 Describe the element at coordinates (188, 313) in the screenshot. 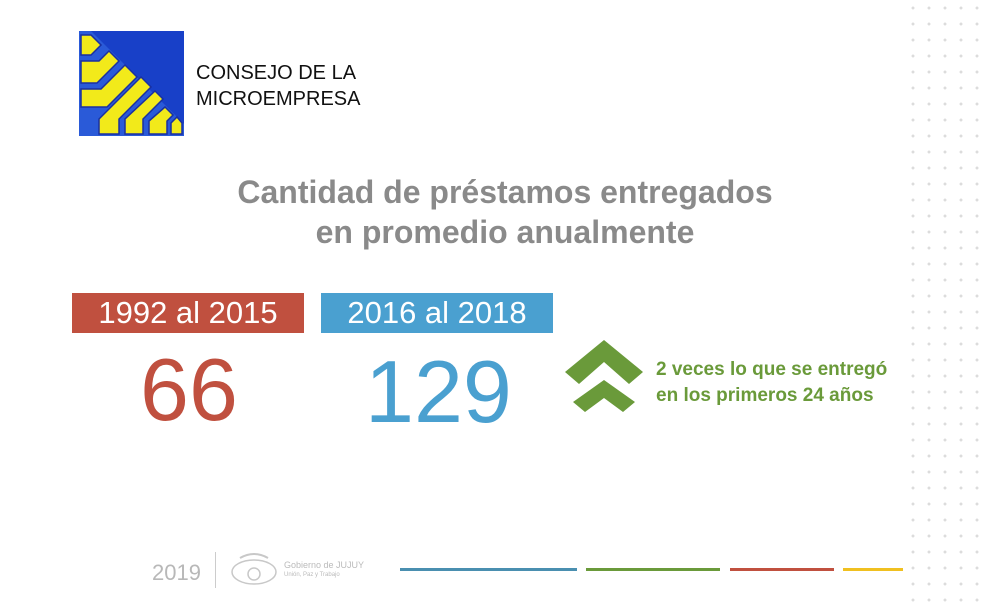

I see `period-label-1: 1992 al 2015` at that location.